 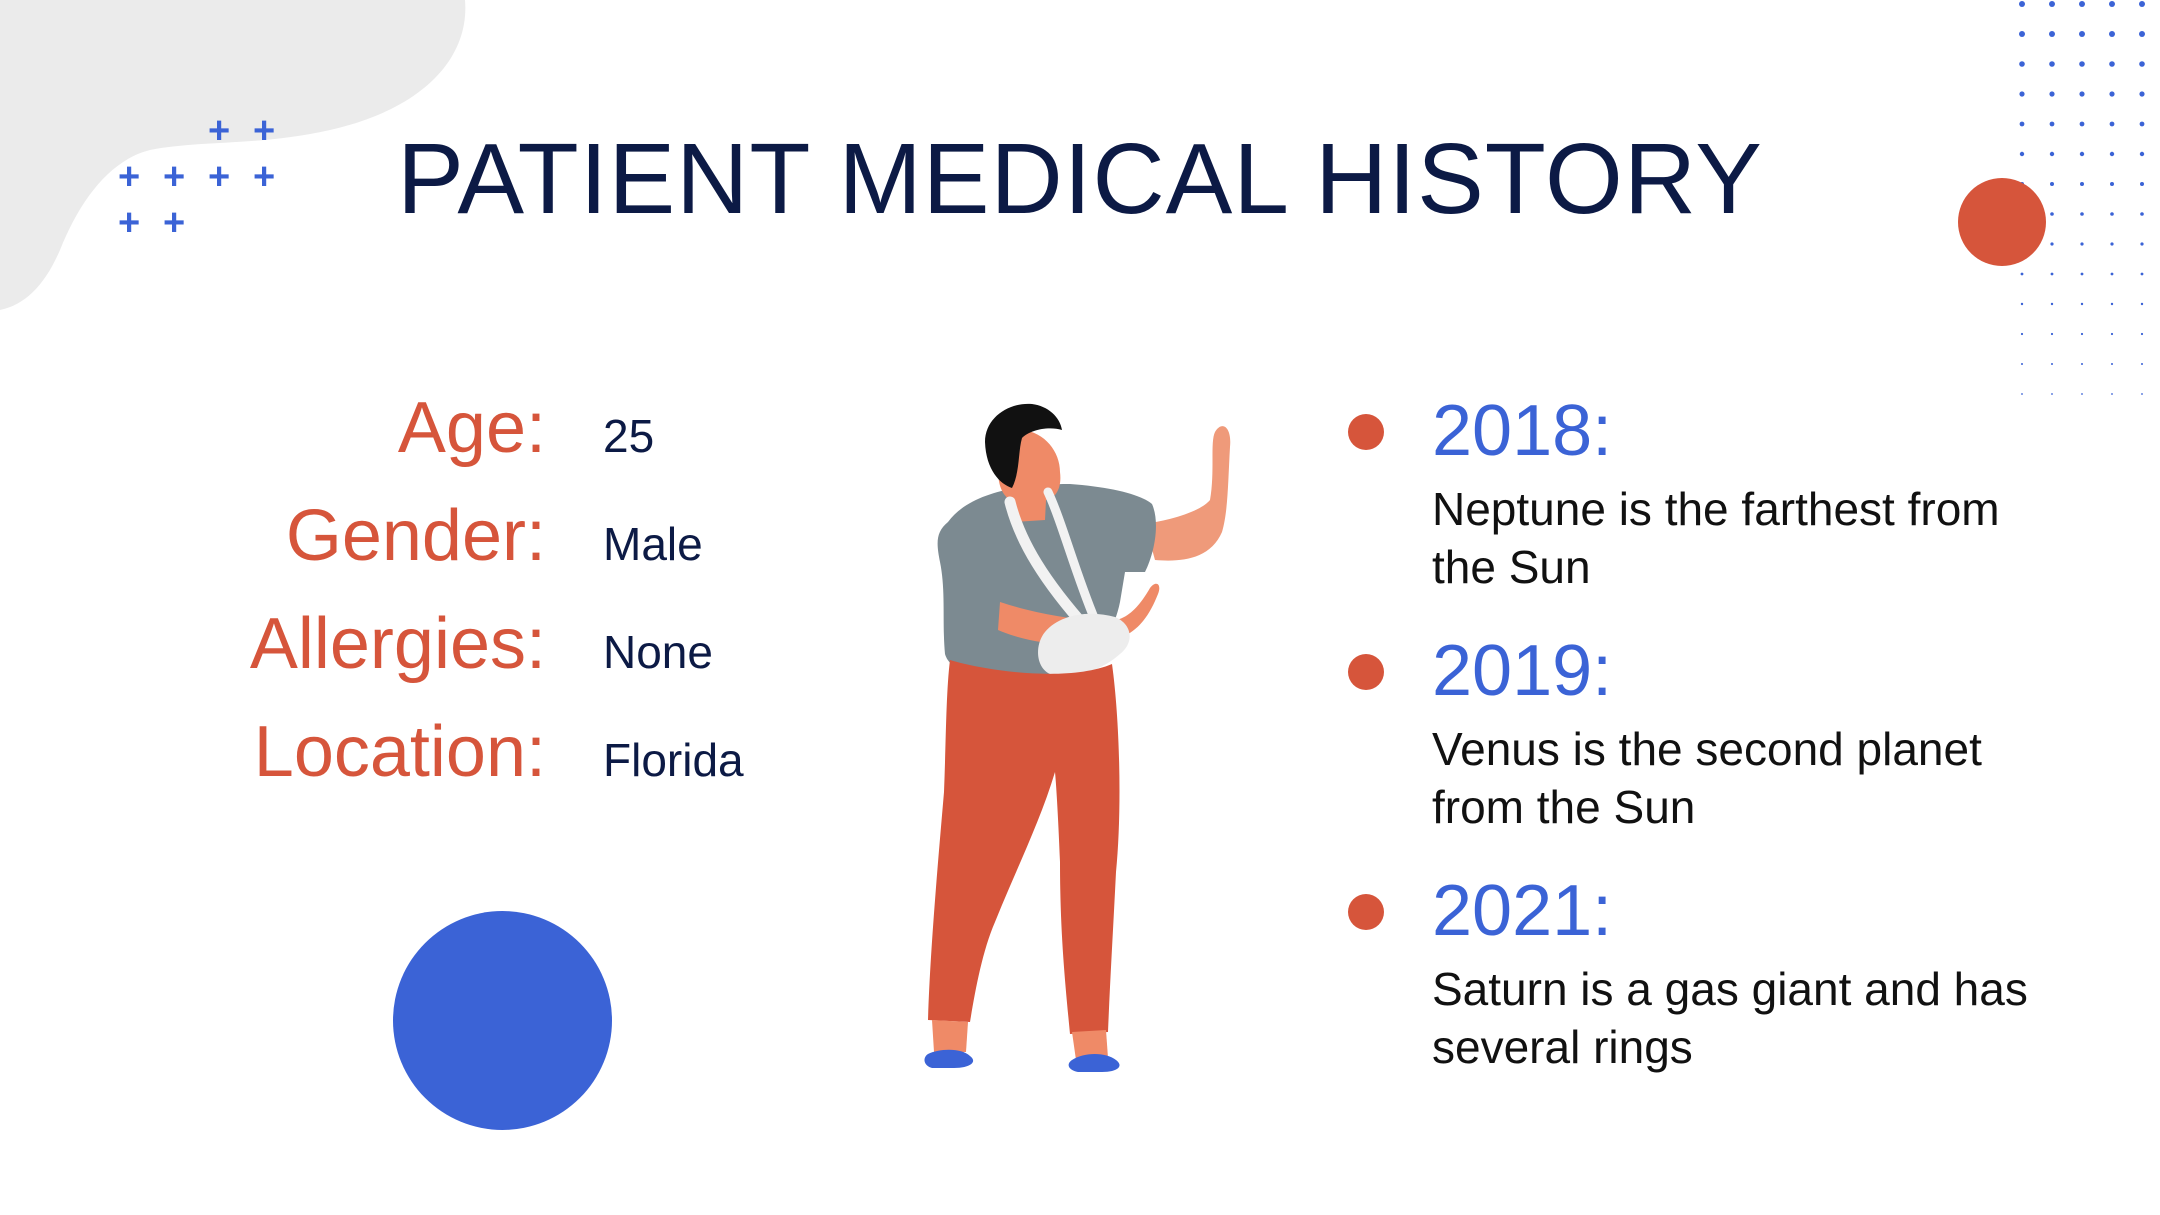 I want to click on timeline-year: 2021:, so click(x=1522, y=911).